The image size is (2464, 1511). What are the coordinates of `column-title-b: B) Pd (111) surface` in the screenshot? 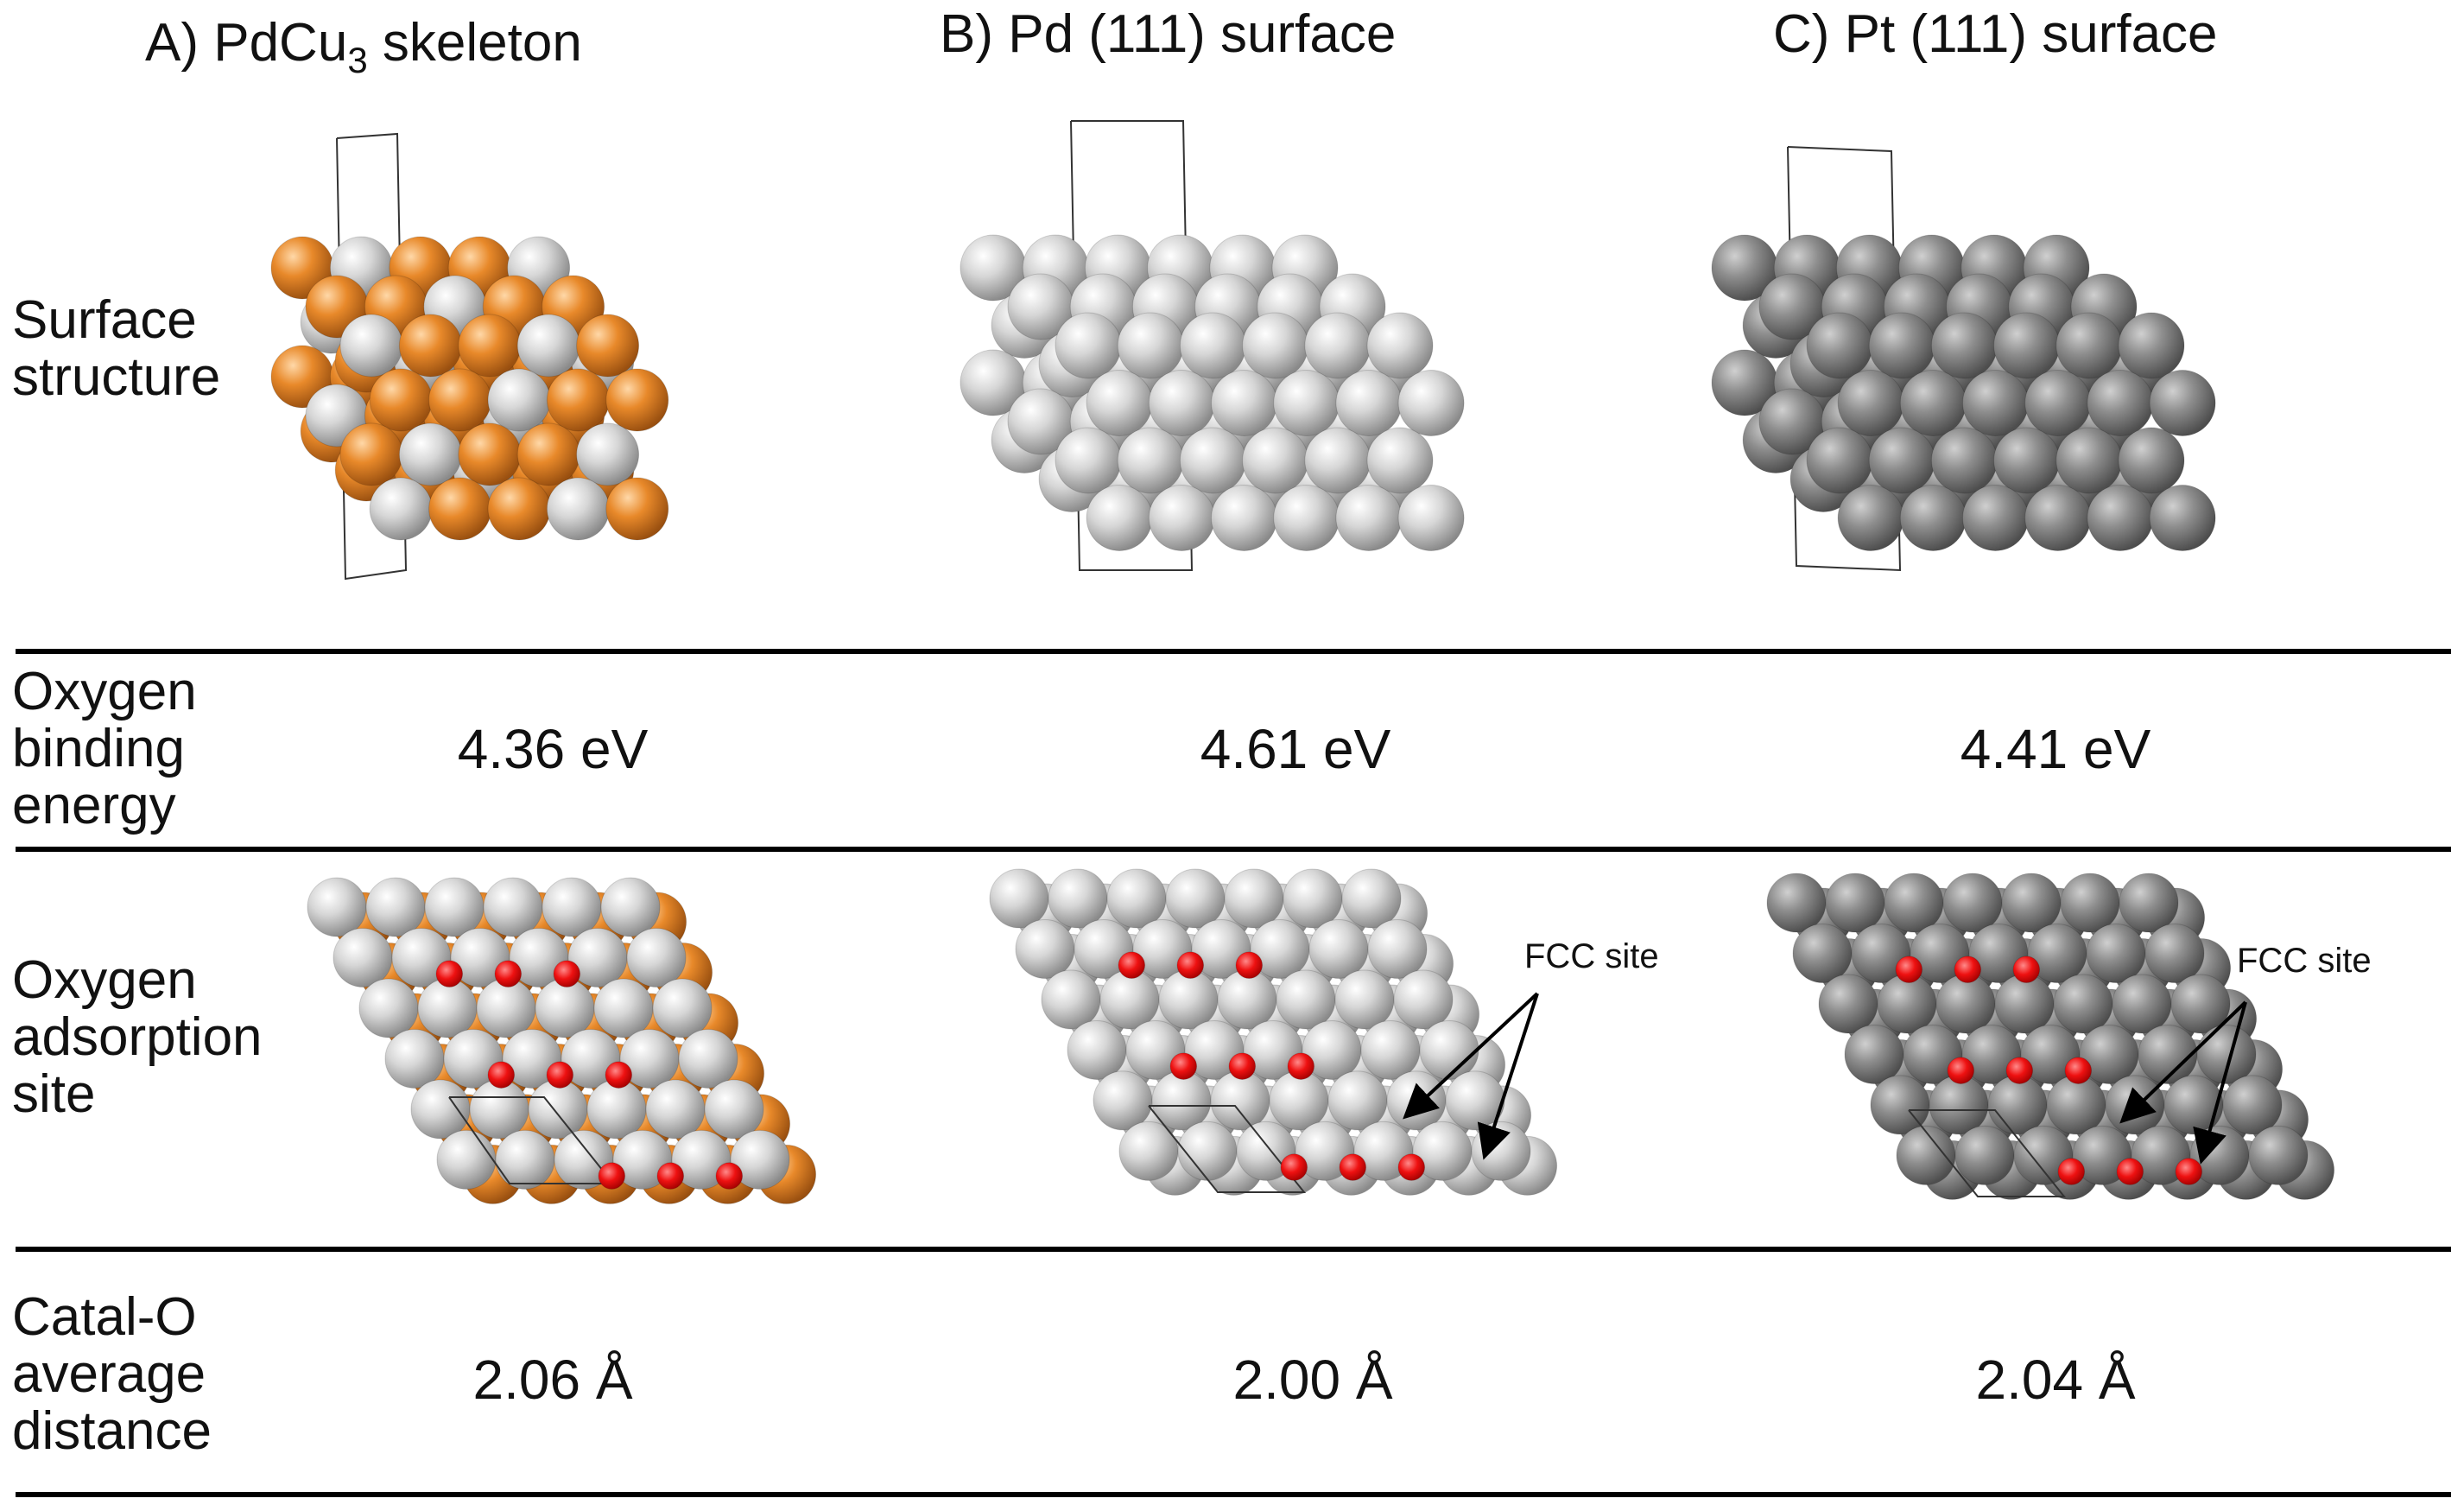 It's located at (1168, 34).